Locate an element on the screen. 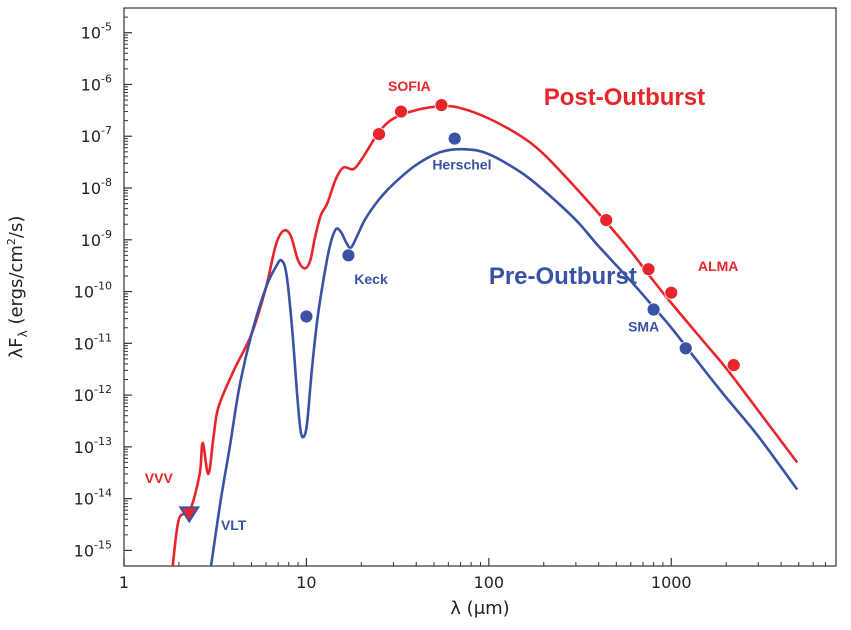  x-tick-label: 10 is located at coordinates (306, 582).